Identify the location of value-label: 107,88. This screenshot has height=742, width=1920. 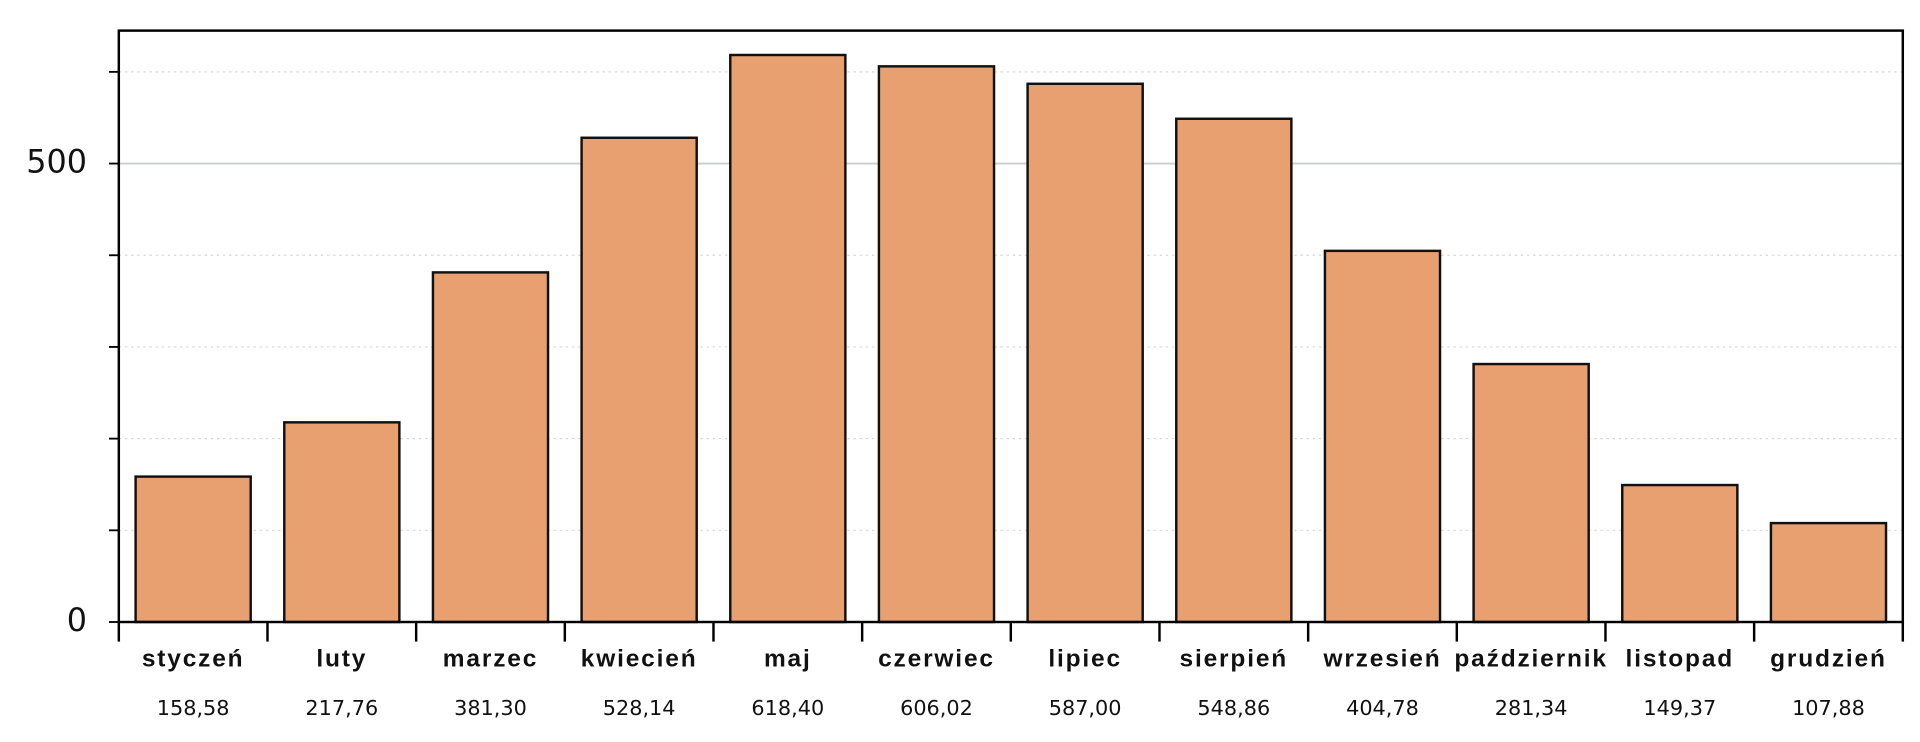
(1828, 708).